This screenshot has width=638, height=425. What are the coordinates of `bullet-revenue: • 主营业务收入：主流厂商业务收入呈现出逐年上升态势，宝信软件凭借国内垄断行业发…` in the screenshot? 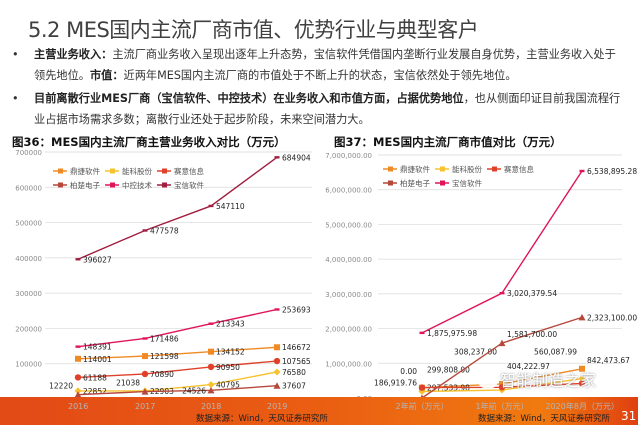 It's located at (317, 65).